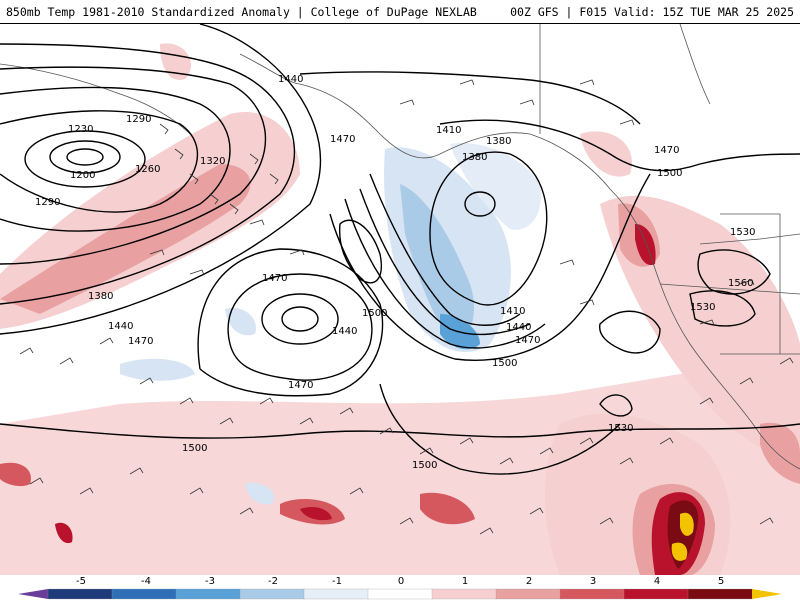  What do you see at coordinates (80, 129) in the screenshot?
I see `contour-label: 1230` at bounding box center [80, 129].